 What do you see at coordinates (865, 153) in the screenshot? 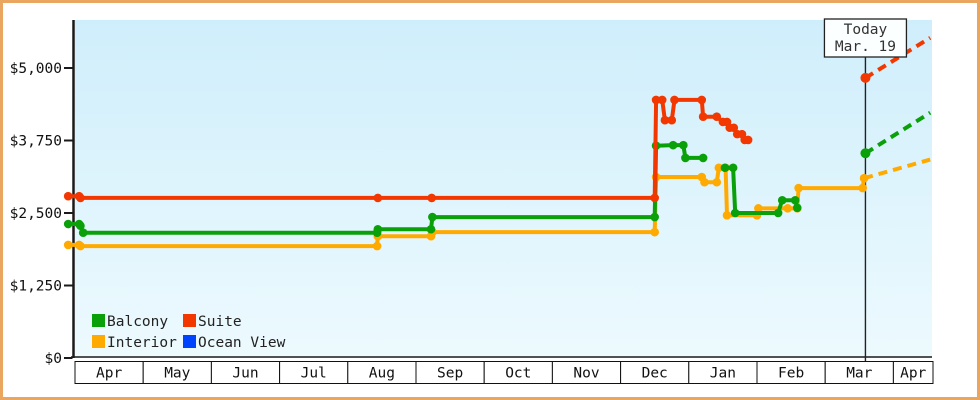
I see `today-point-balcony` at bounding box center [865, 153].